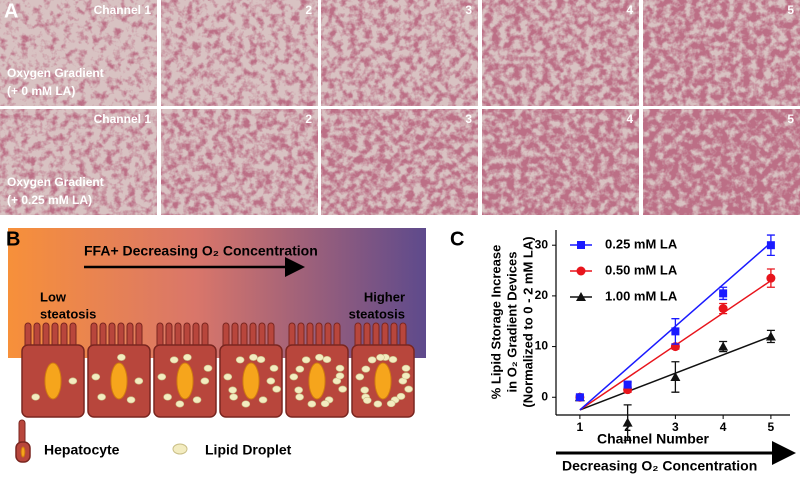 The height and width of the screenshot is (477, 800). Describe the element at coordinates (201, 251) in the screenshot. I see `gradient-label: FFA+ Decreasing O₂ Concentration` at that location.